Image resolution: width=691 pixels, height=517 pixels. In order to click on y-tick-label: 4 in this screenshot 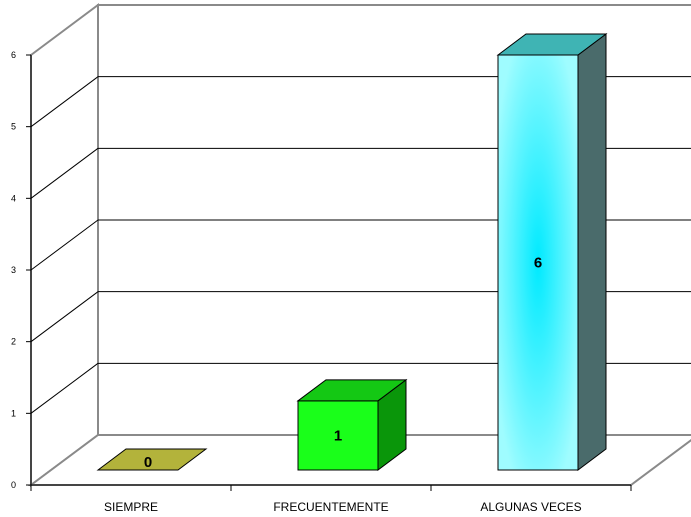, I will do `click(13, 198)`.